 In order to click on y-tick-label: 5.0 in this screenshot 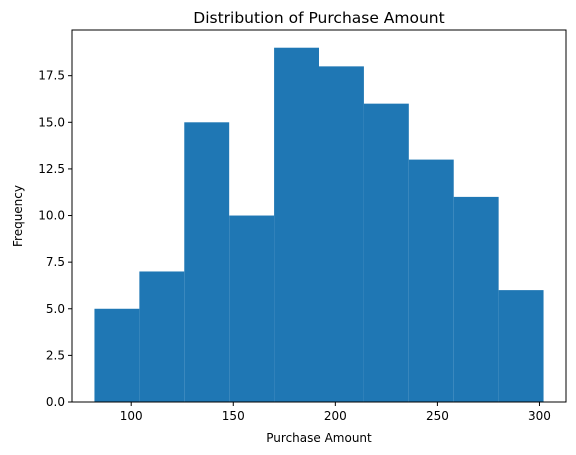, I will do `click(55, 309)`.